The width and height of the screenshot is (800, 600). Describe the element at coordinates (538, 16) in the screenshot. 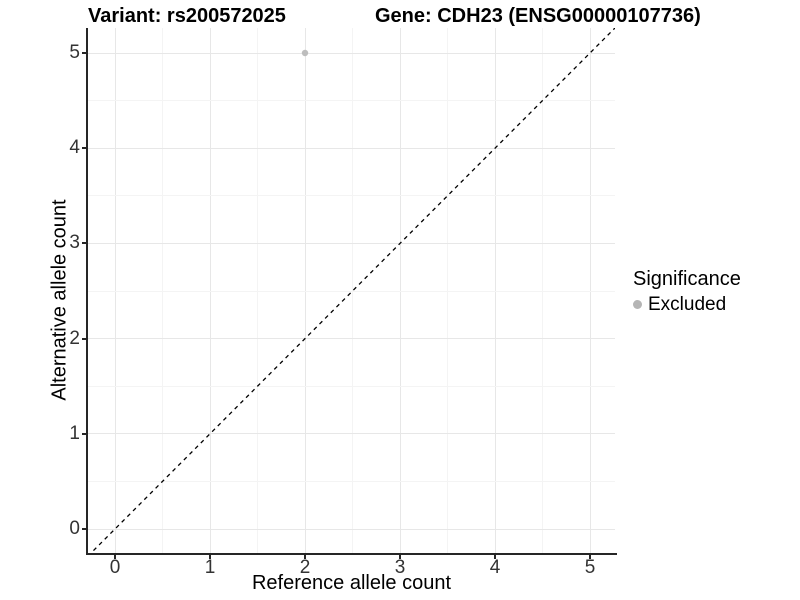

I see `plot-title-gene: Gene: CDH23 (ENSG00000107736)` at that location.